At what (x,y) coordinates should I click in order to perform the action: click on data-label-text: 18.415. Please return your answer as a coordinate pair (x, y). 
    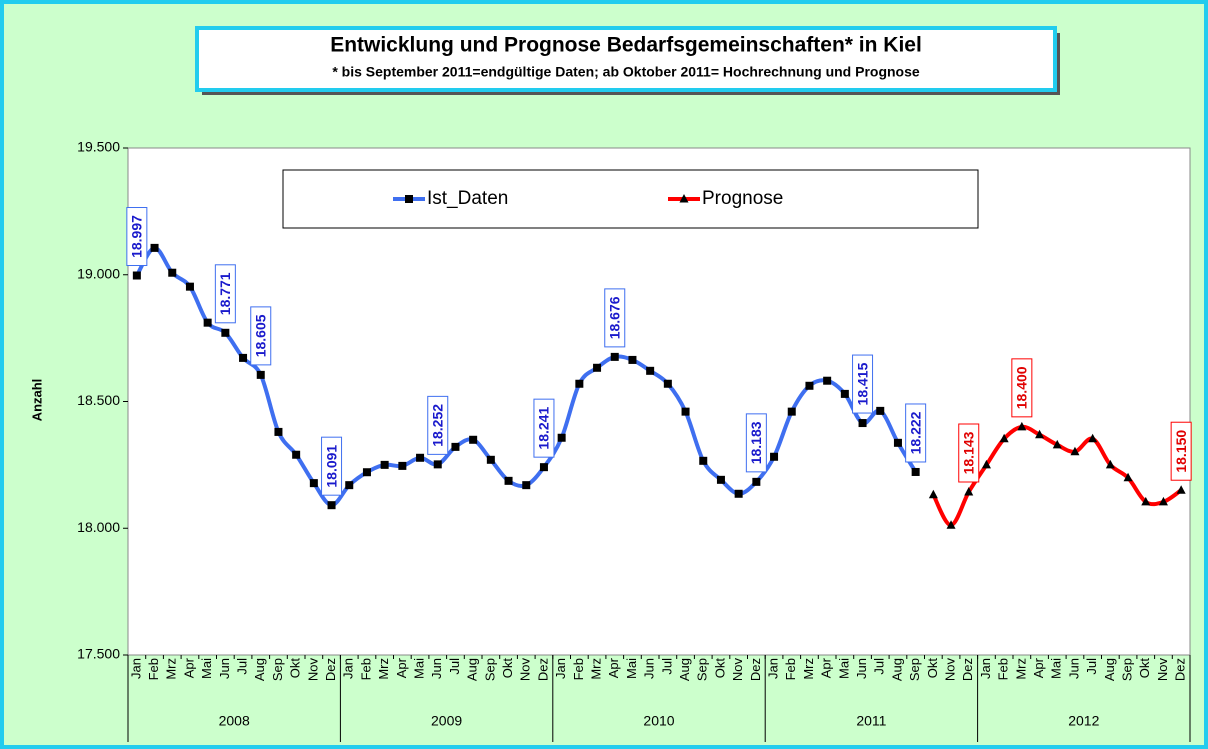
    Looking at the image, I should click on (862, 383).